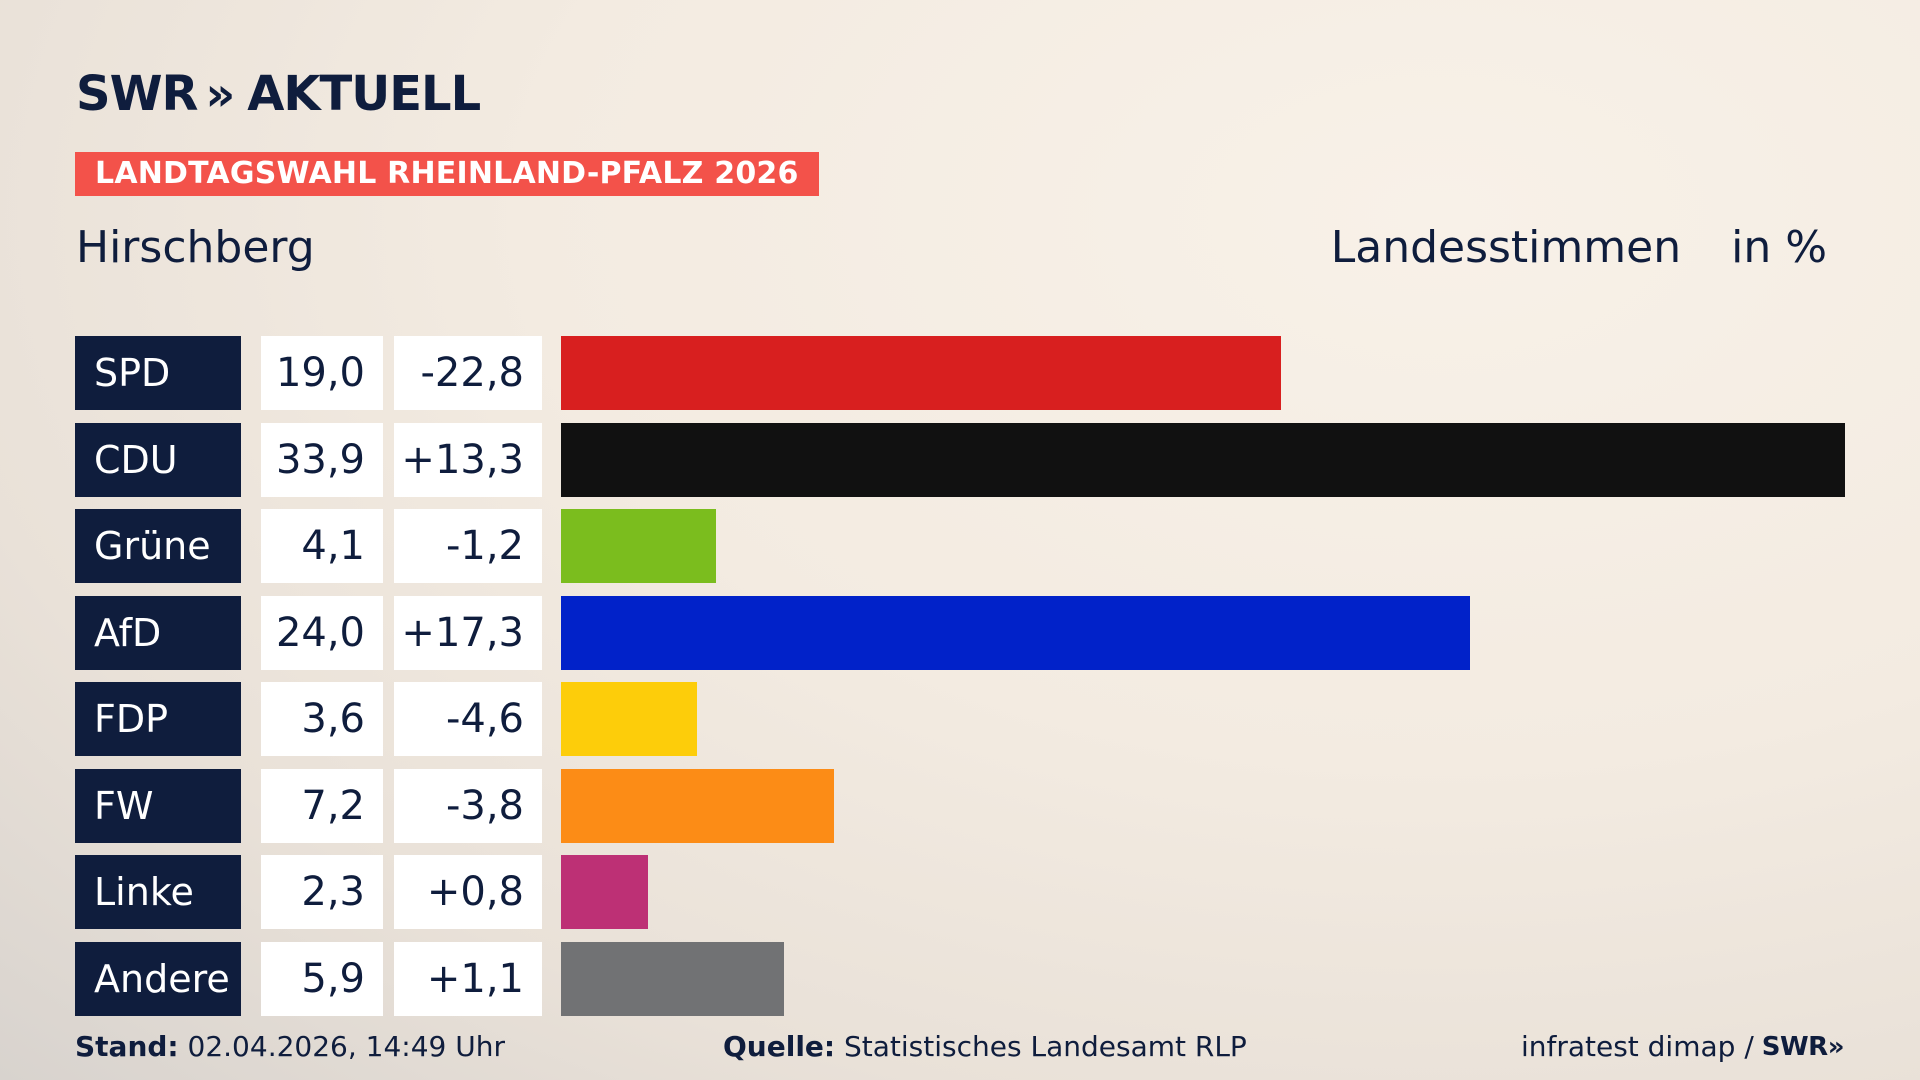 Image resolution: width=1920 pixels, height=1080 pixels. What do you see at coordinates (468, 719) in the screenshot?
I see `diff-label: -4,6` at bounding box center [468, 719].